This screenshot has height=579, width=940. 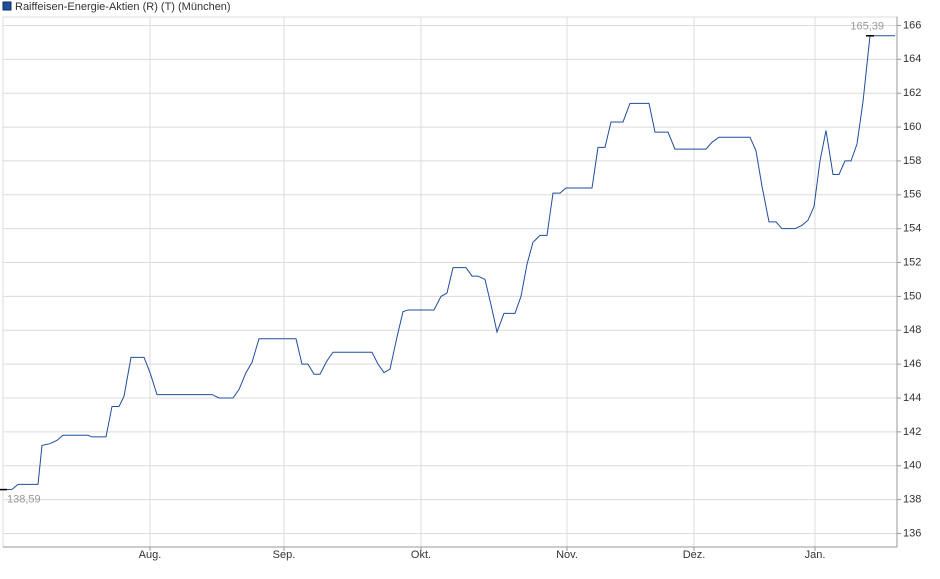 What do you see at coordinates (912, 466) in the screenshot?
I see `y-tick-label: 140` at bounding box center [912, 466].